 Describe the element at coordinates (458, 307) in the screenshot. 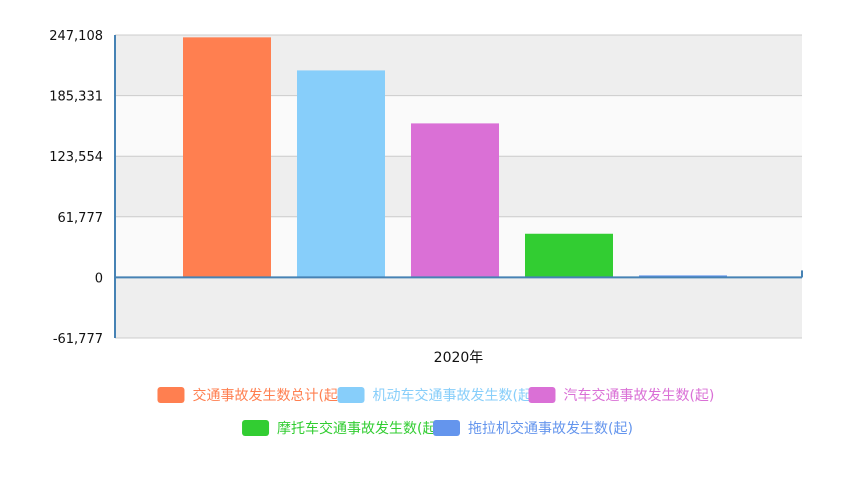

I see `plot-band` at that location.